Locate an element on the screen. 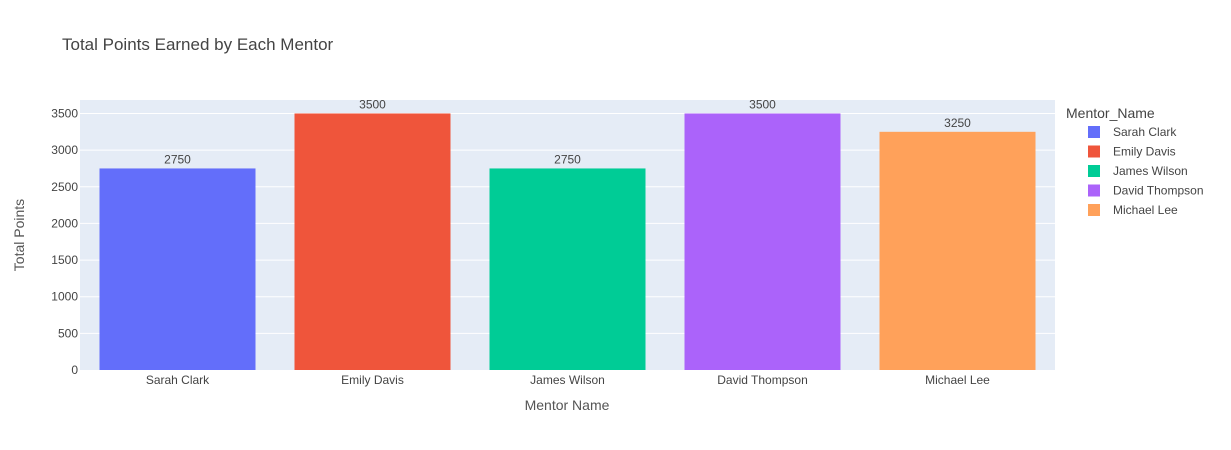  bar-david-thompson is located at coordinates (762, 241).